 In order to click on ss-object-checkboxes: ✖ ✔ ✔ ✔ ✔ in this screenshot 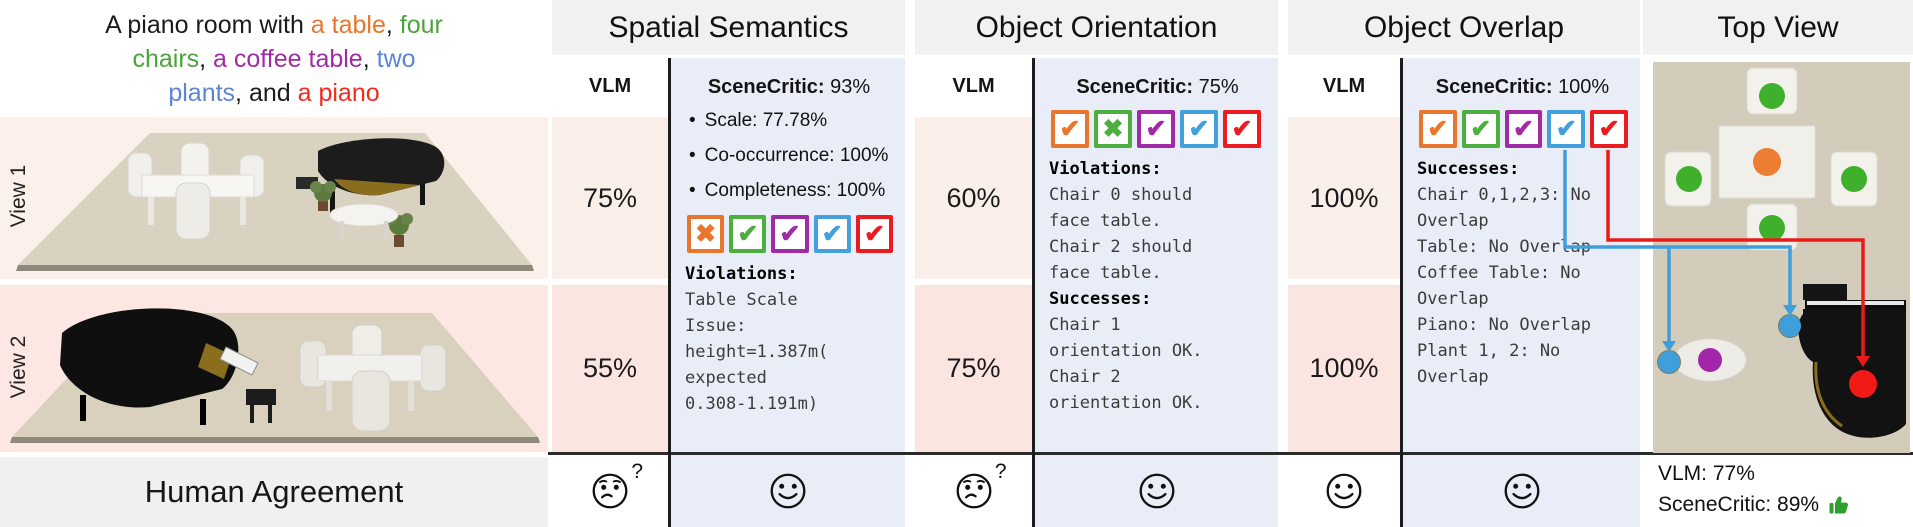, I will do `click(790, 234)`.